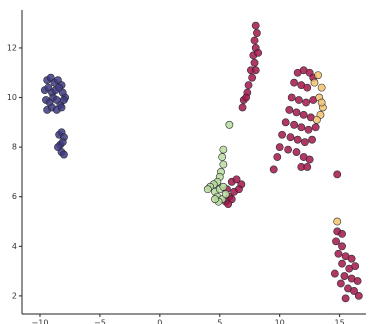  Describe the element at coordinates (14, 246) in the screenshot. I see `y-tick-label: 4` at that location.